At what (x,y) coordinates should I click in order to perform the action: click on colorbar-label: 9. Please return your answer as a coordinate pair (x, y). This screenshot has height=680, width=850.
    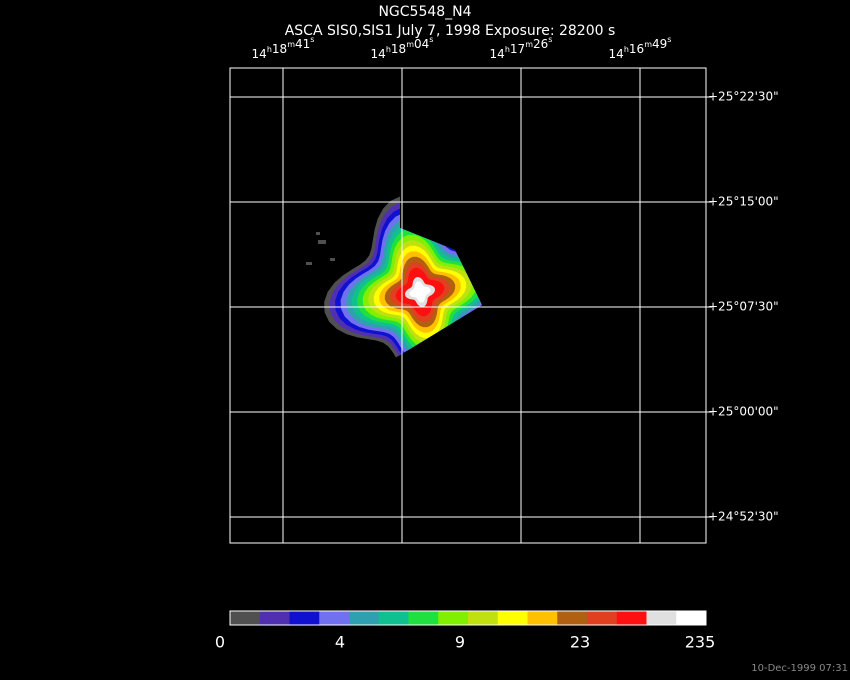
    Looking at the image, I should click on (460, 642).